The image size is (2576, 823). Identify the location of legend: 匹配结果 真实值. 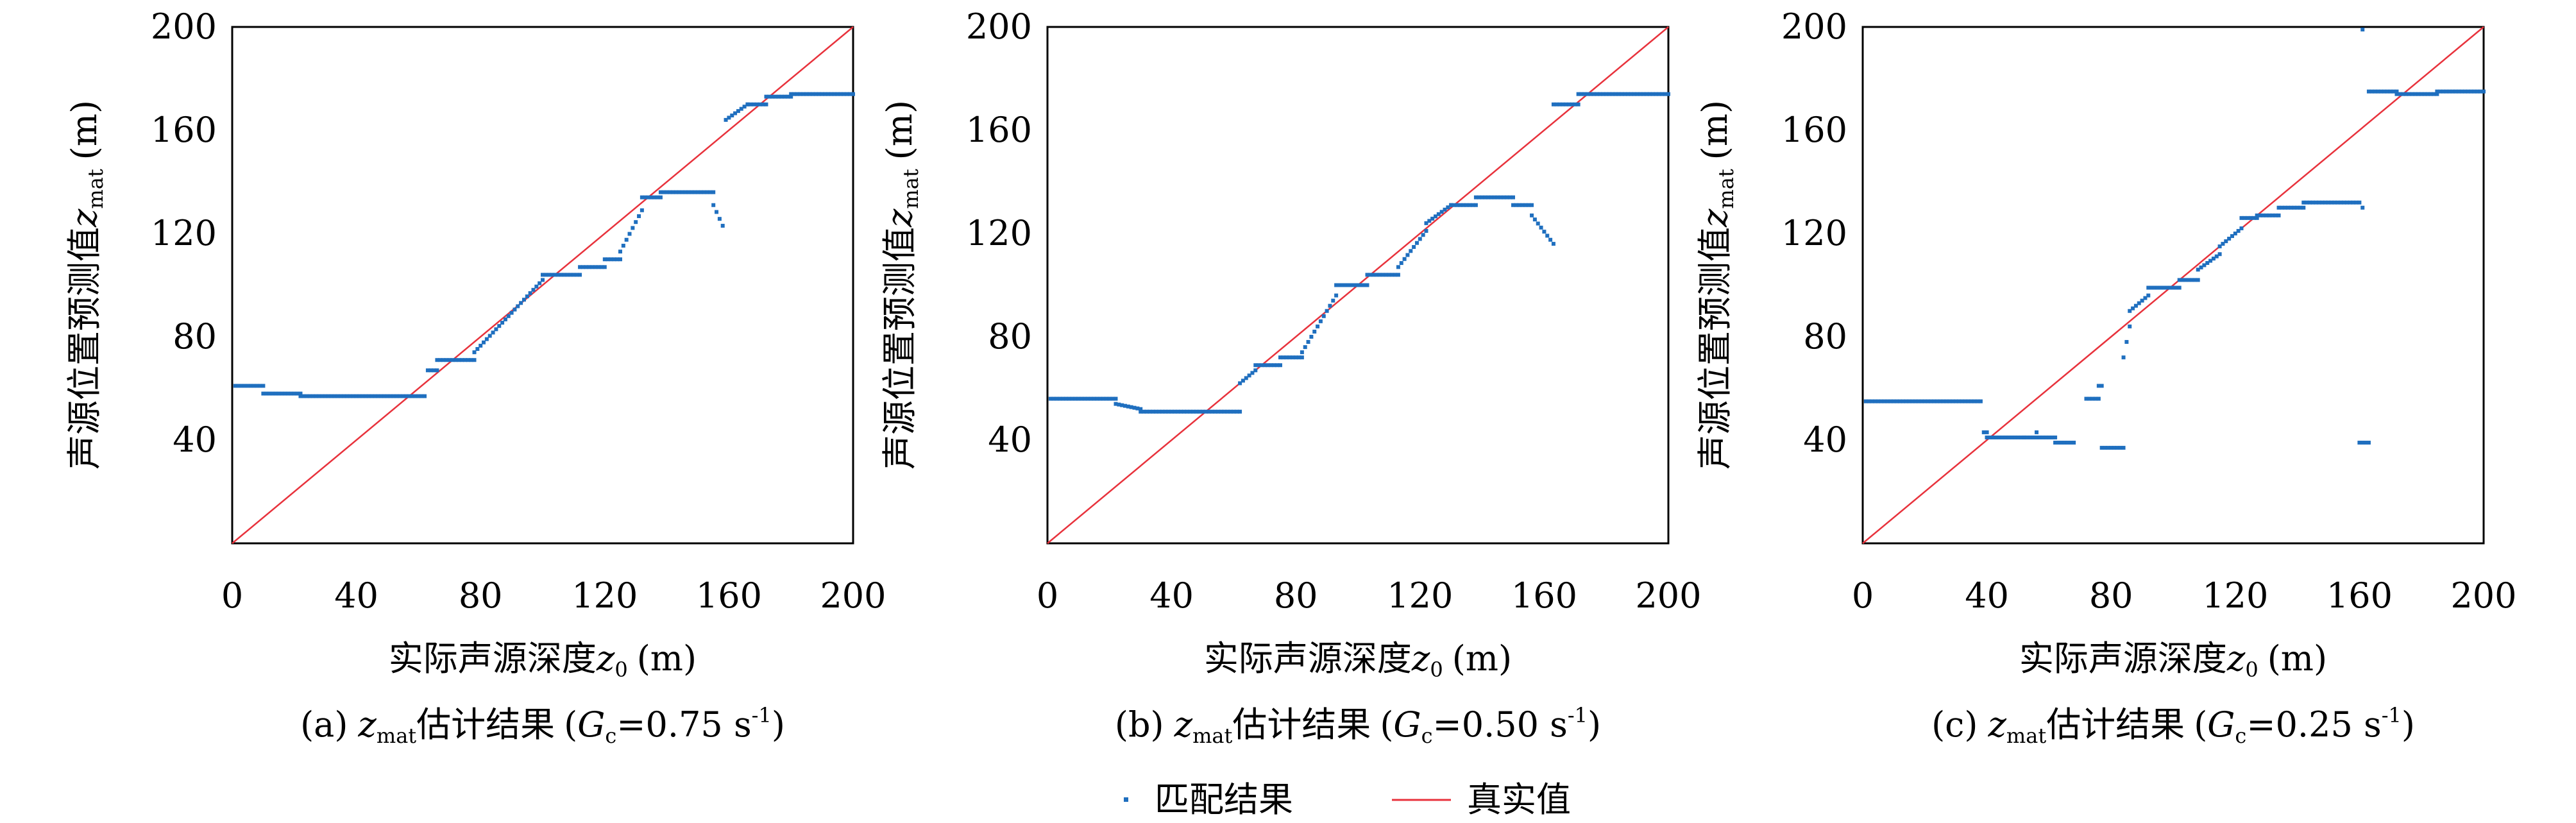
(1347, 799).